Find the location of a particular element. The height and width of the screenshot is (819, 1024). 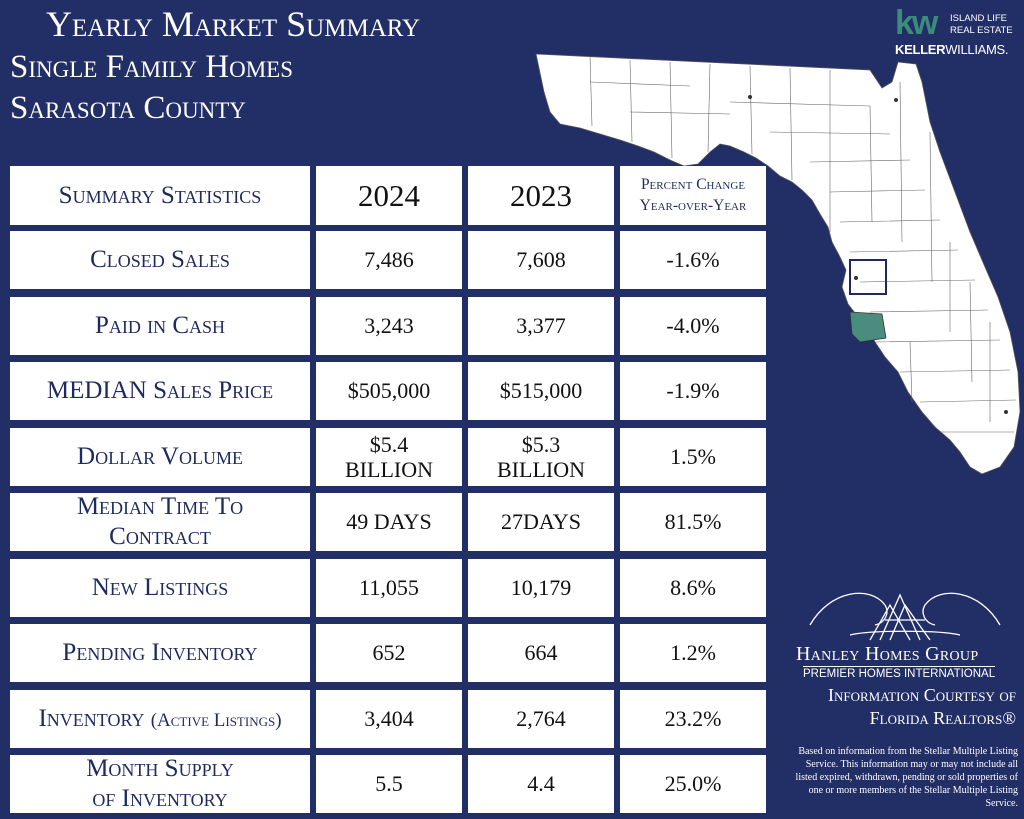

value-2023: $5.3 BILLION is located at coordinates (541, 457).